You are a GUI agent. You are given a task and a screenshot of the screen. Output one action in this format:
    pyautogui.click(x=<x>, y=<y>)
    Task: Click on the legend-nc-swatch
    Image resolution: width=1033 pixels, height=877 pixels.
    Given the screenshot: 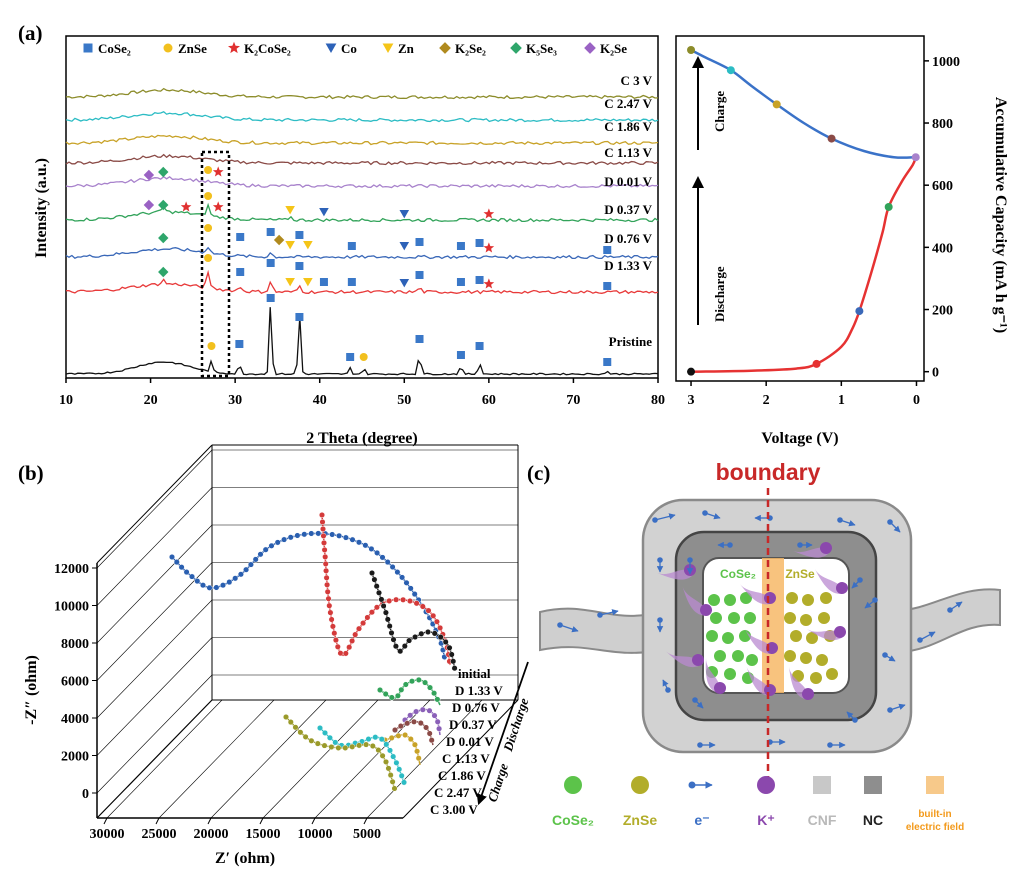 What is the action you would take?
    pyautogui.click(x=873, y=785)
    